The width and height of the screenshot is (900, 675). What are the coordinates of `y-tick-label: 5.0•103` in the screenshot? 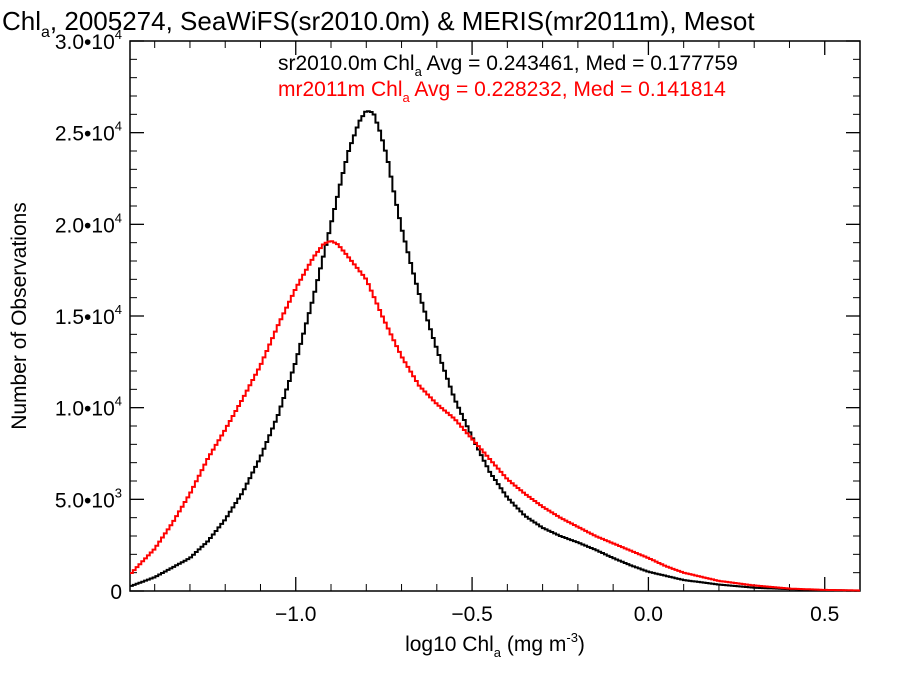 It's located at (88, 498).